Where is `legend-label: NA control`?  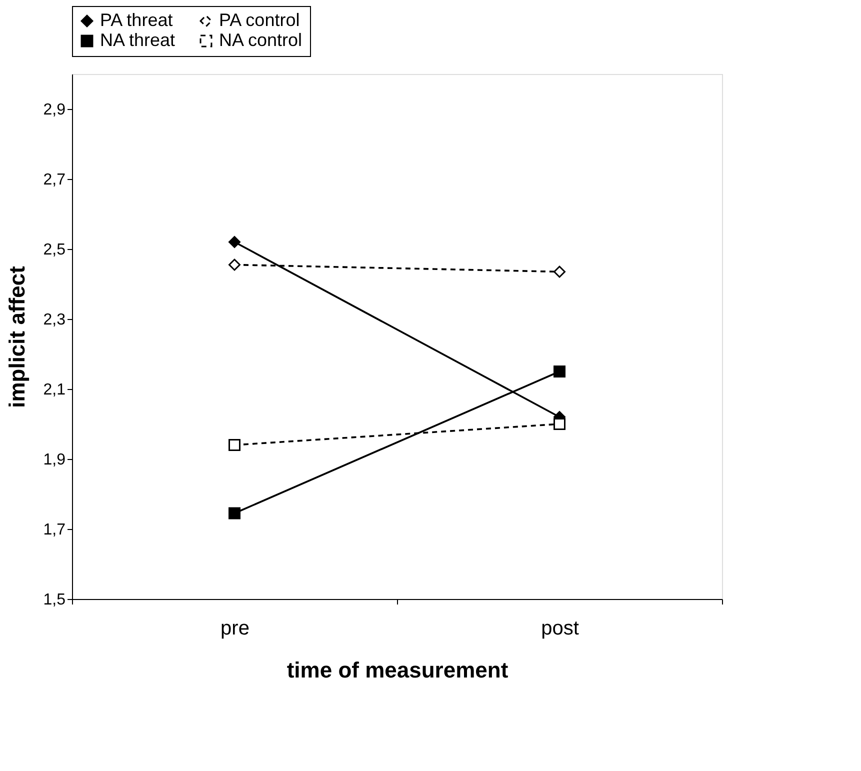
legend-label: NA control is located at coordinates (260, 40).